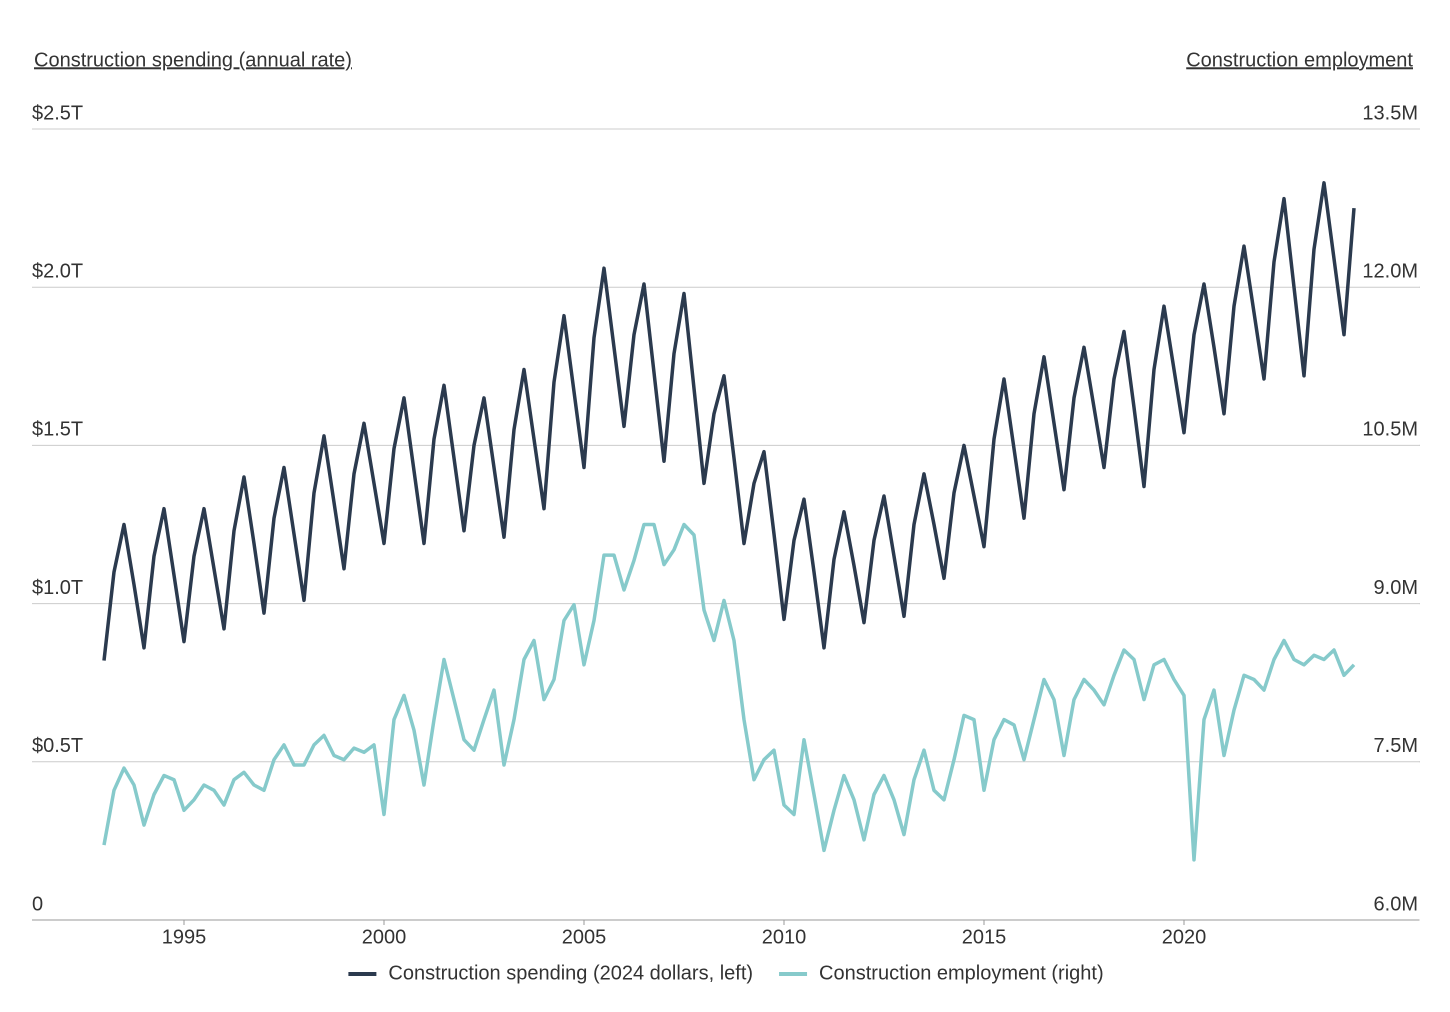 The image size is (1450, 1012). Describe the element at coordinates (1396, 904) in the screenshot. I see `y2-tick-label: 6.0M` at that location.